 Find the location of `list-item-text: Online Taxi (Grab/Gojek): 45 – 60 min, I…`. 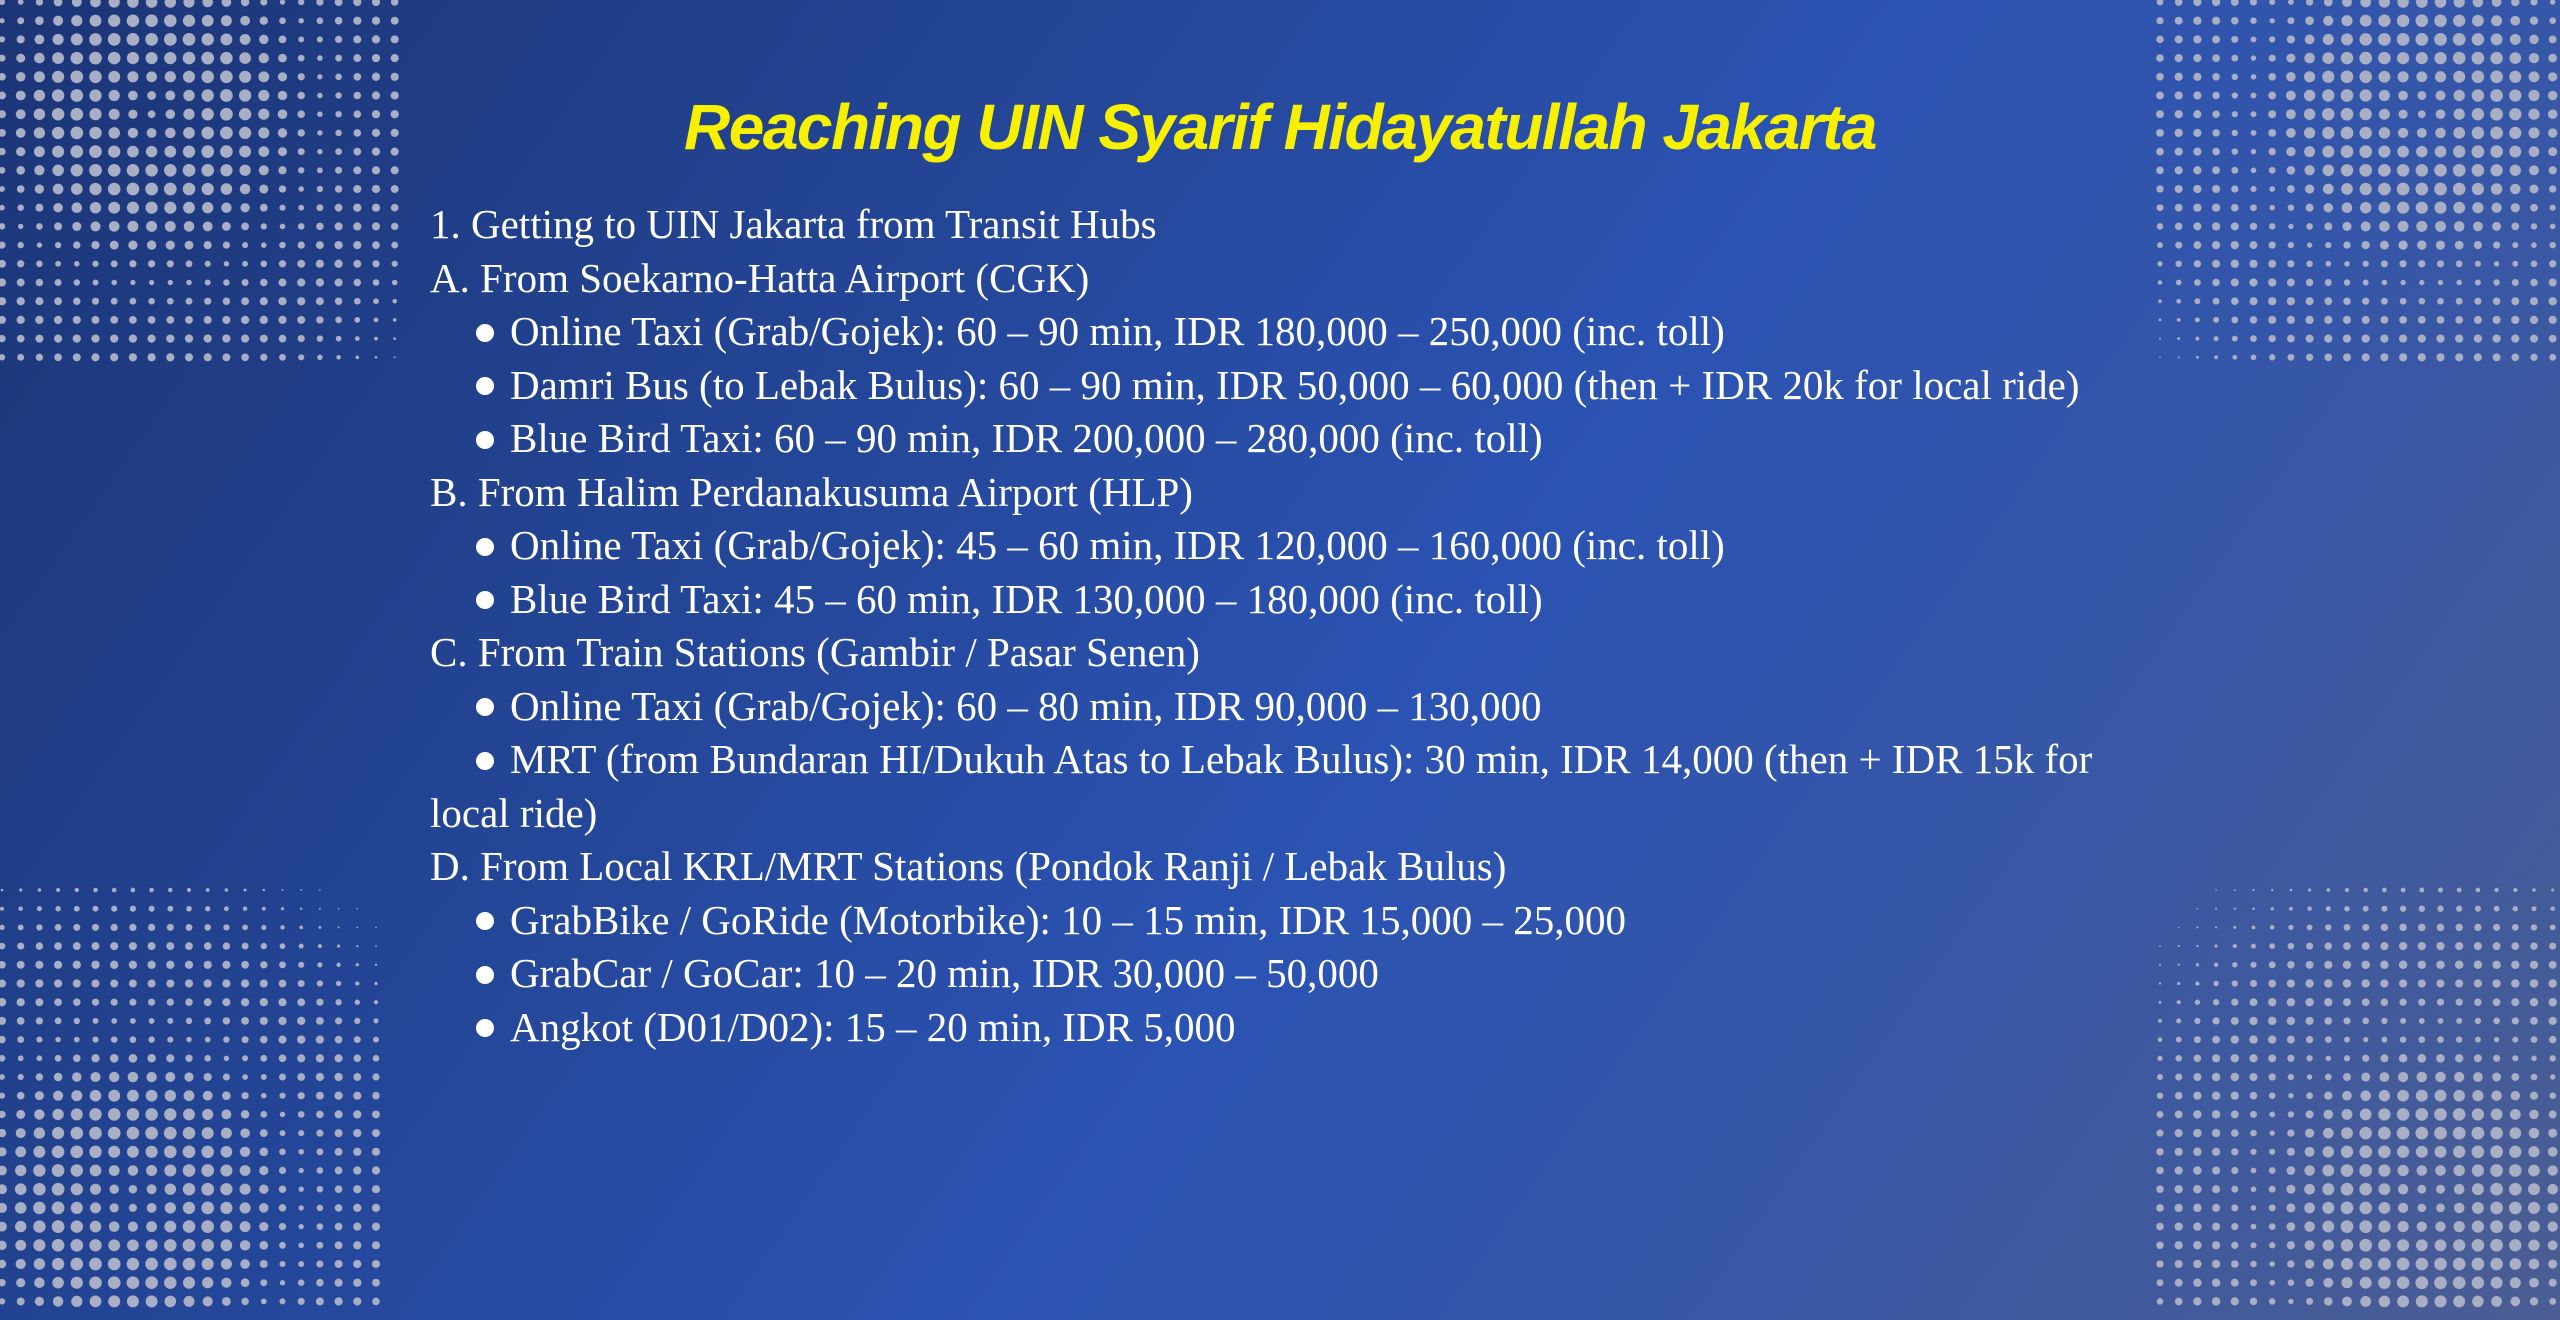

list-item-text: Online Taxi (Grab/Gojek): 45 – 60 min, I… is located at coordinates (1117, 545).